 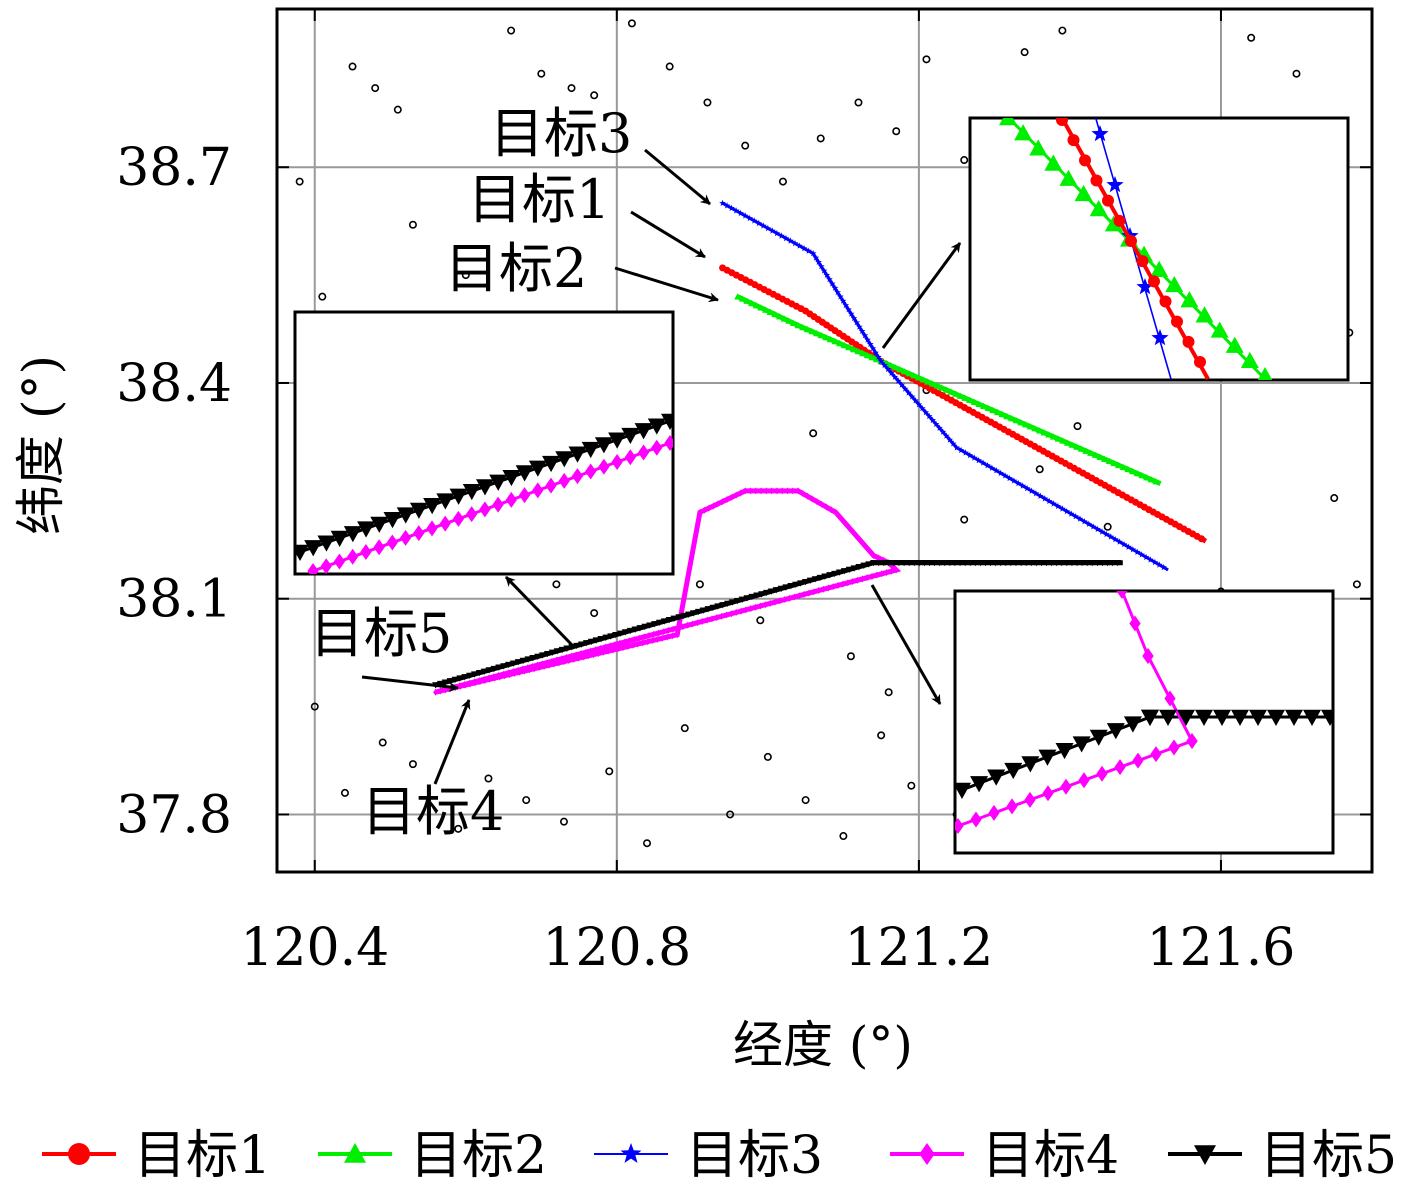 I want to click on inset-lower-right, so click(x=1144, y=722).